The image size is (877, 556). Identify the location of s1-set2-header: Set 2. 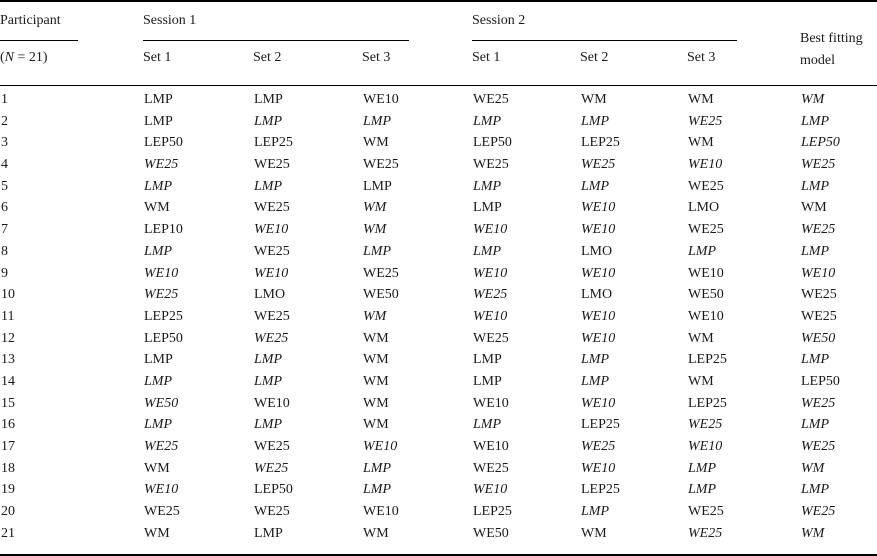
(267, 57).